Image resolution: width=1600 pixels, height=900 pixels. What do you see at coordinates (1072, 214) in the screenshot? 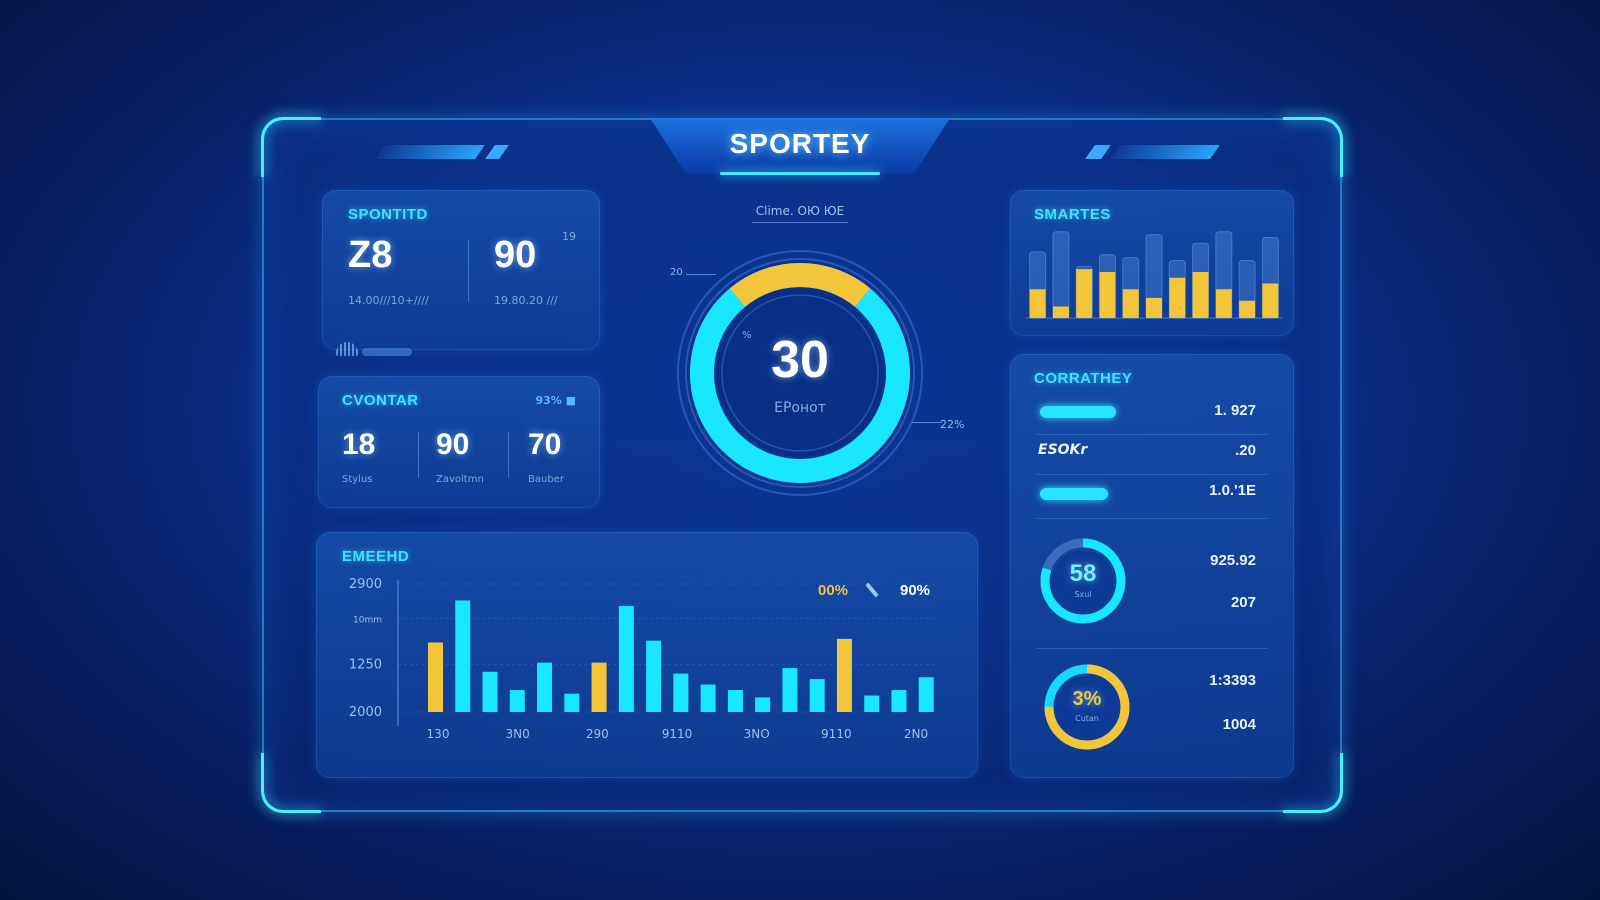
I see `sparks-panel-title: SMARTES` at bounding box center [1072, 214].